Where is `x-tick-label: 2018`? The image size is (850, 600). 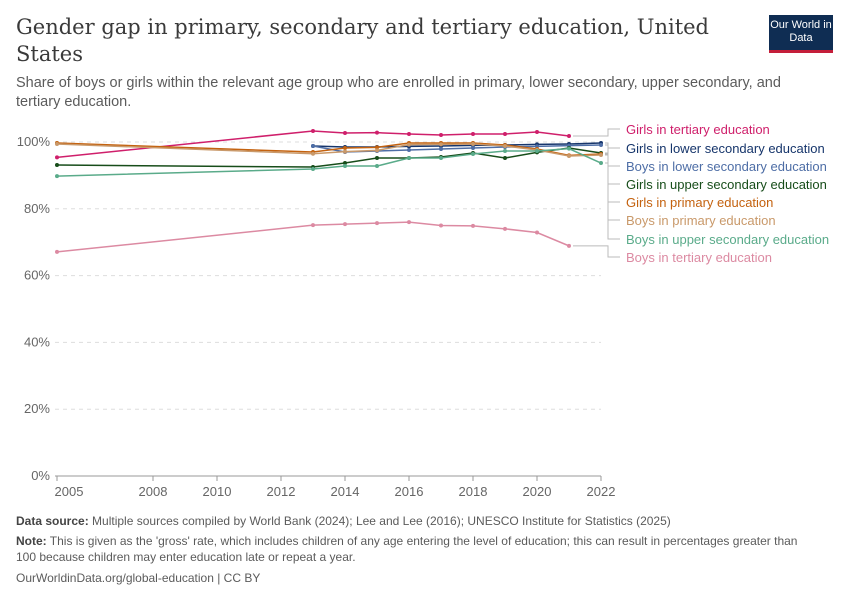 x-tick-label: 2018 is located at coordinates (473, 491).